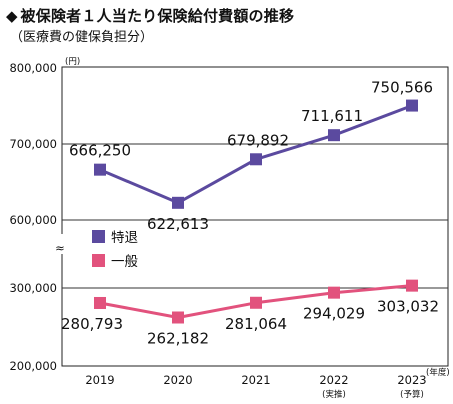 The image size is (453, 404). I want to click on chart-subtitle: （医療費の健保負担分）, so click(82, 37).